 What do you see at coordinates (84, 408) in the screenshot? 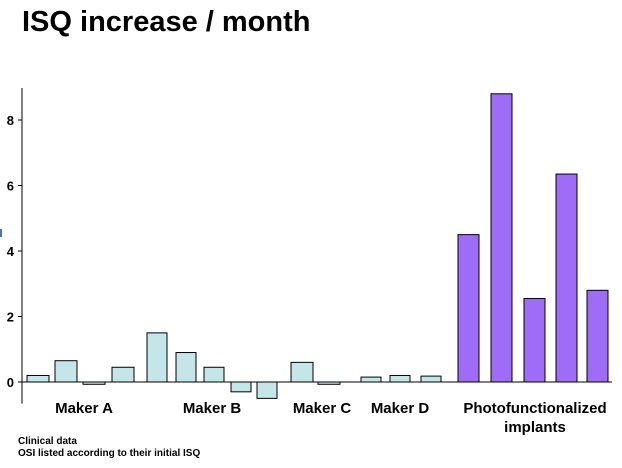
I see `group-label: Maker A` at bounding box center [84, 408].